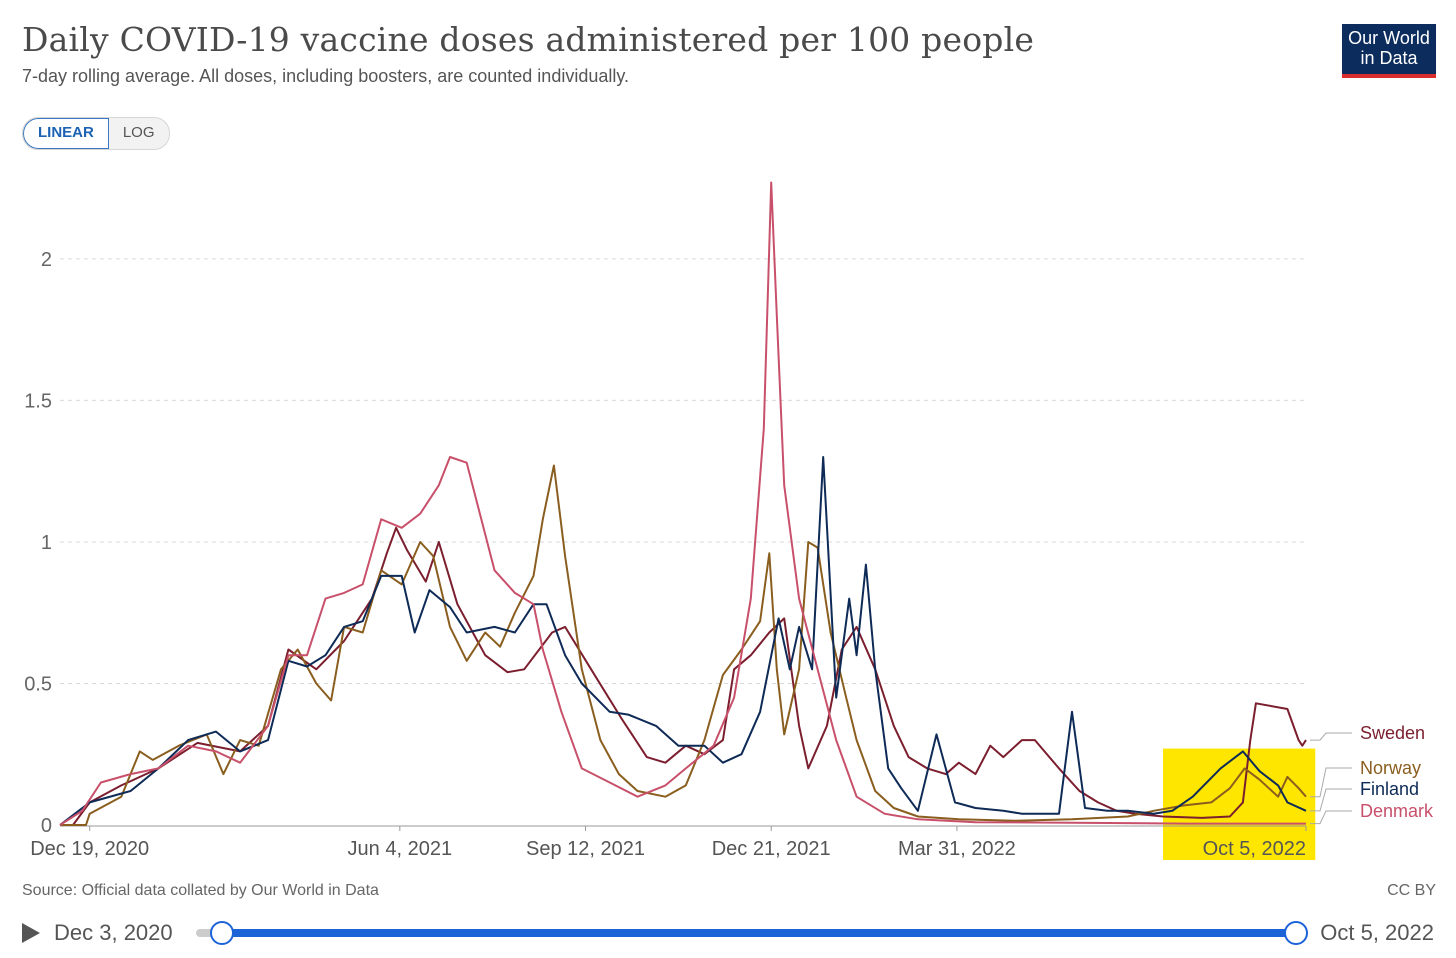 This screenshot has width=1456, height=958. I want to click on y-axis-labels: 0 0.5 1 1.5 2, so click(38, 543).